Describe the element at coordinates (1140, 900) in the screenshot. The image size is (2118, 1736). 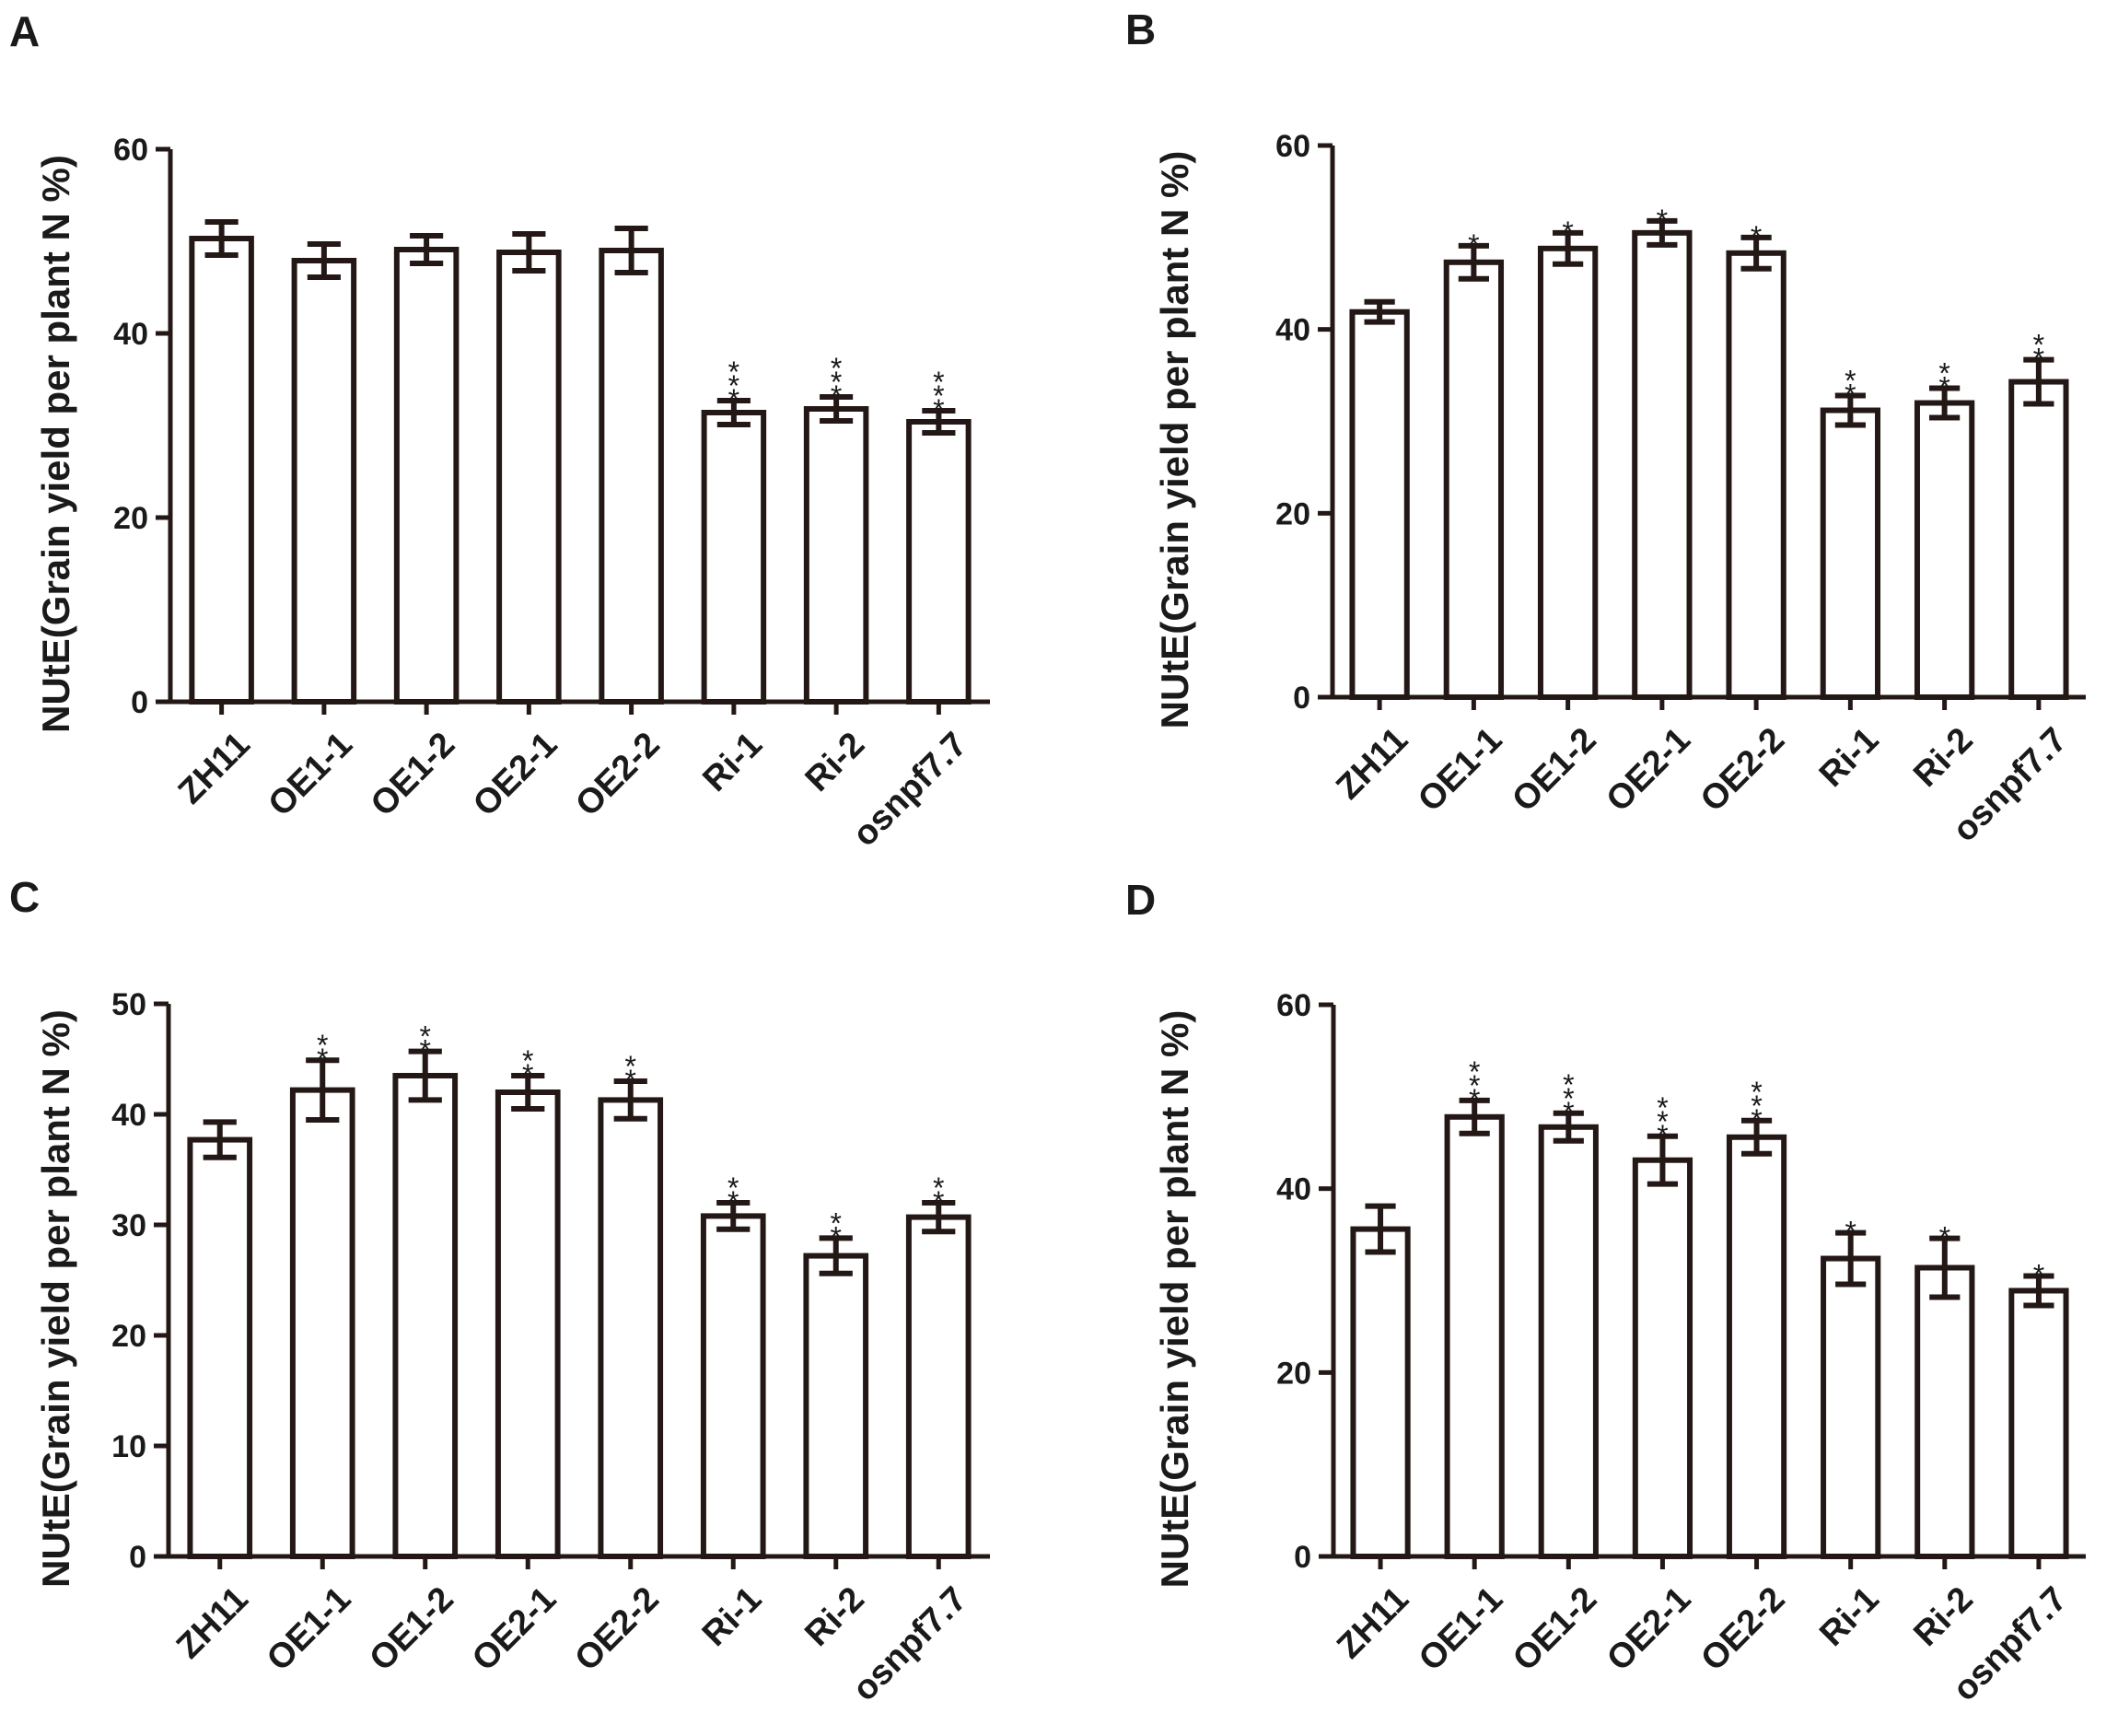
I see `panel-letter: D` at that location.